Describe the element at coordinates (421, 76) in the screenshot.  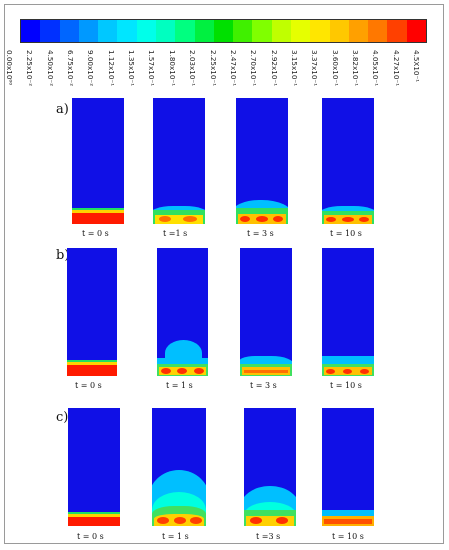
I see `colorbar-tick-label: 4.5X10⁻¹` at that location.